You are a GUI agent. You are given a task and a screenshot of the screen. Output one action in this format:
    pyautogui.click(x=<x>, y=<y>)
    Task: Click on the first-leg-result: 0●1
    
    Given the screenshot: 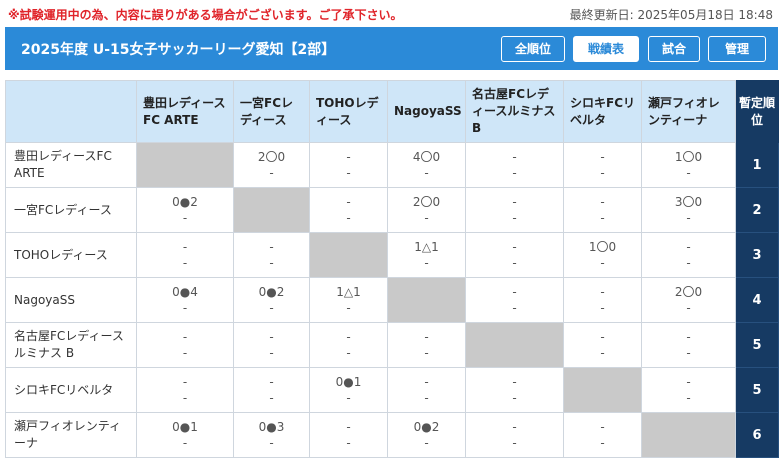 What is the action you would take?
    pyautogui.click(x=185, y=427)
    